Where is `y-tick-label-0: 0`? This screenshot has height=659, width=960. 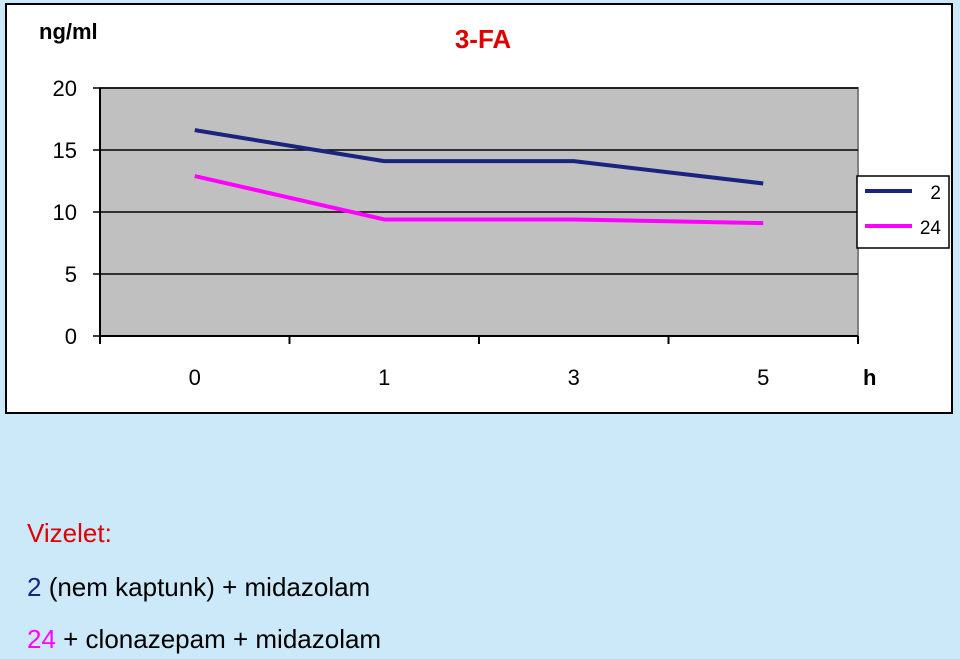 y-tick-label-0: 0 is located at coordinates (71, 336).